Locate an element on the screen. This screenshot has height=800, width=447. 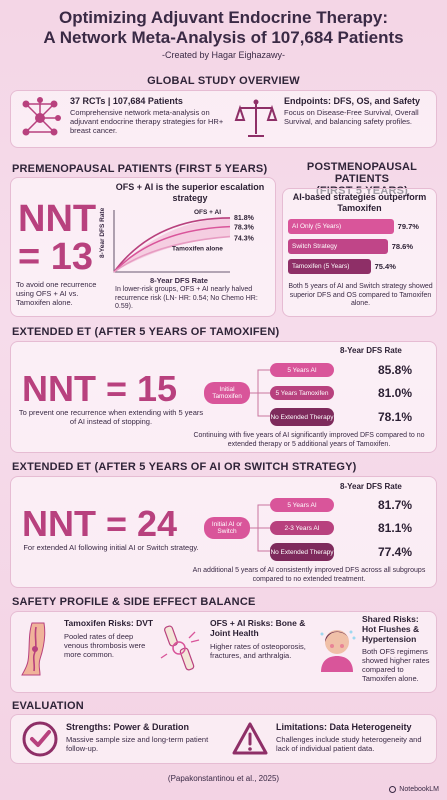
evaluation-strength-title: Strengths: Power & Duration is located at coordinates (128, 727).